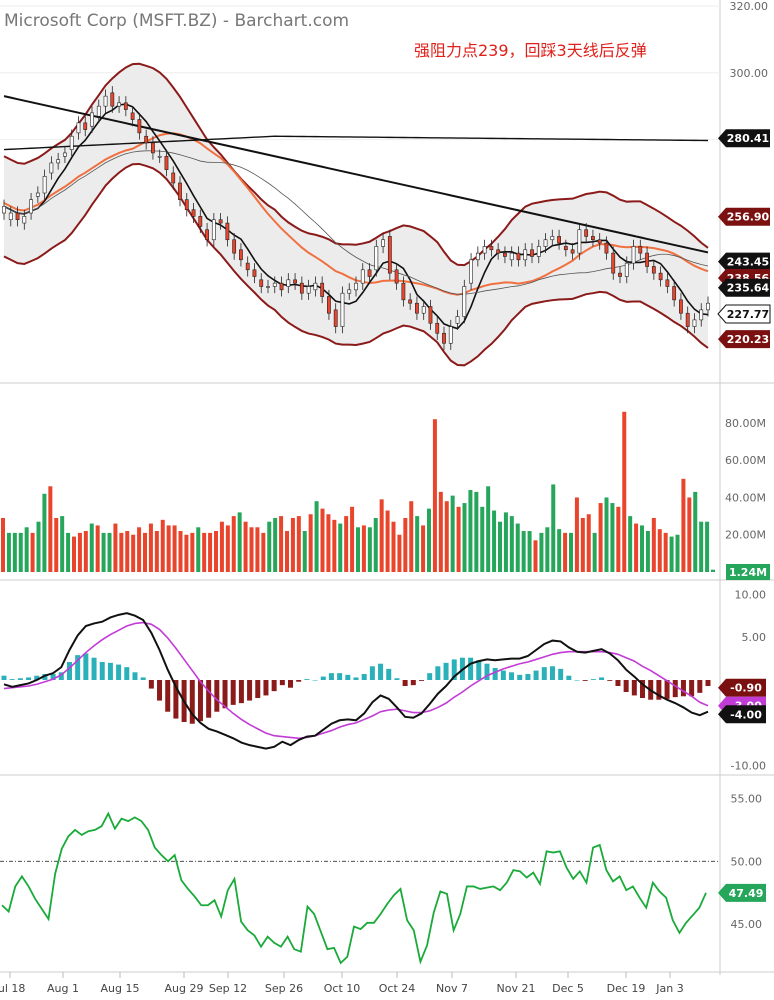 Image resolution: width=774 pixels, height=1000 pixels. Describe the element at coordinates (748, 262) in the screenshot. I see `price-label: 243.45` at that location.